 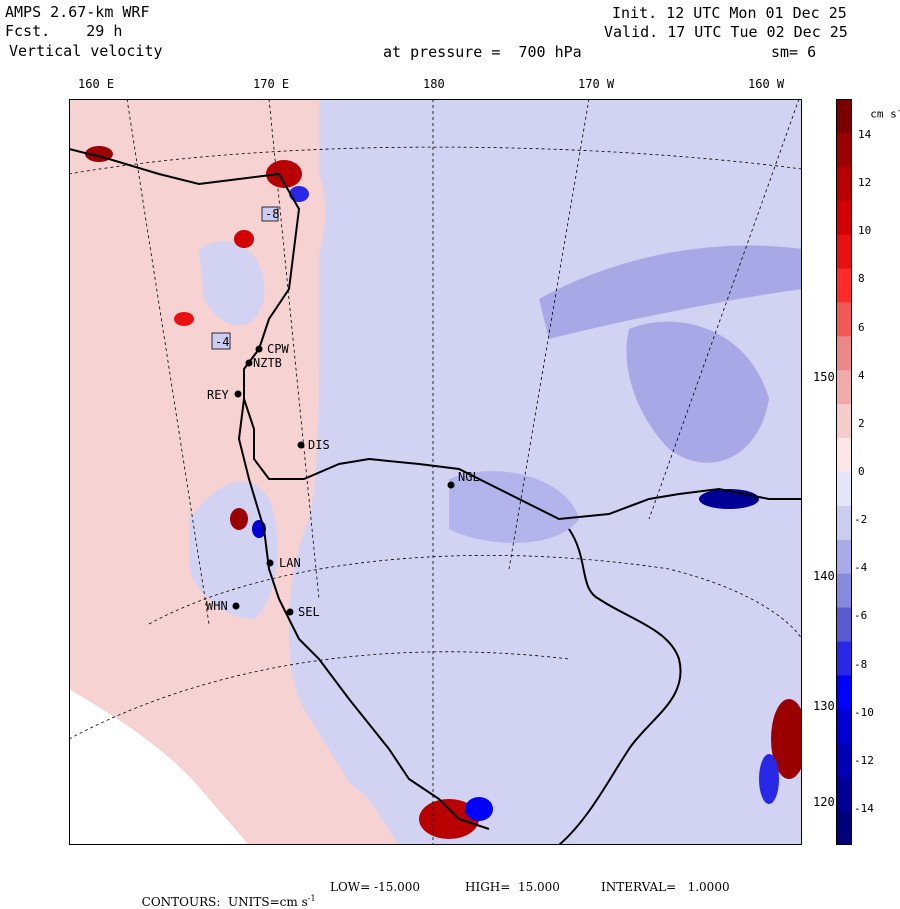 I want to click on extrema-label-min-4: -4, so click(x=221, y=341).